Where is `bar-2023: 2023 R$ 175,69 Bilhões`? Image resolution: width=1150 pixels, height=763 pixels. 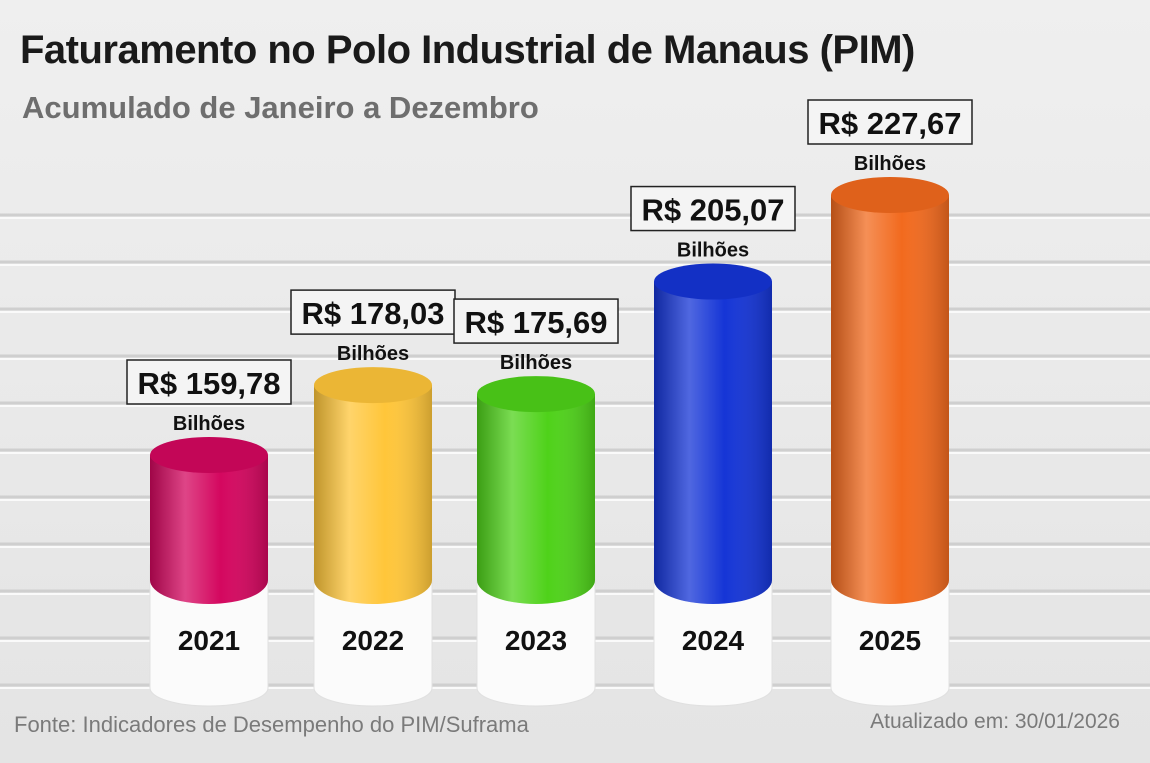
bar-2023: 2023 R$ 175,69 Bilhões is located at coordinates (536, 502).